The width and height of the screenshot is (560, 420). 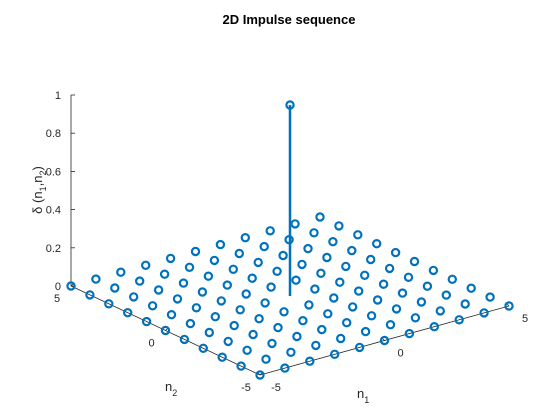 I want to click on z-tick-label: 0, so click(x=58, y=287).